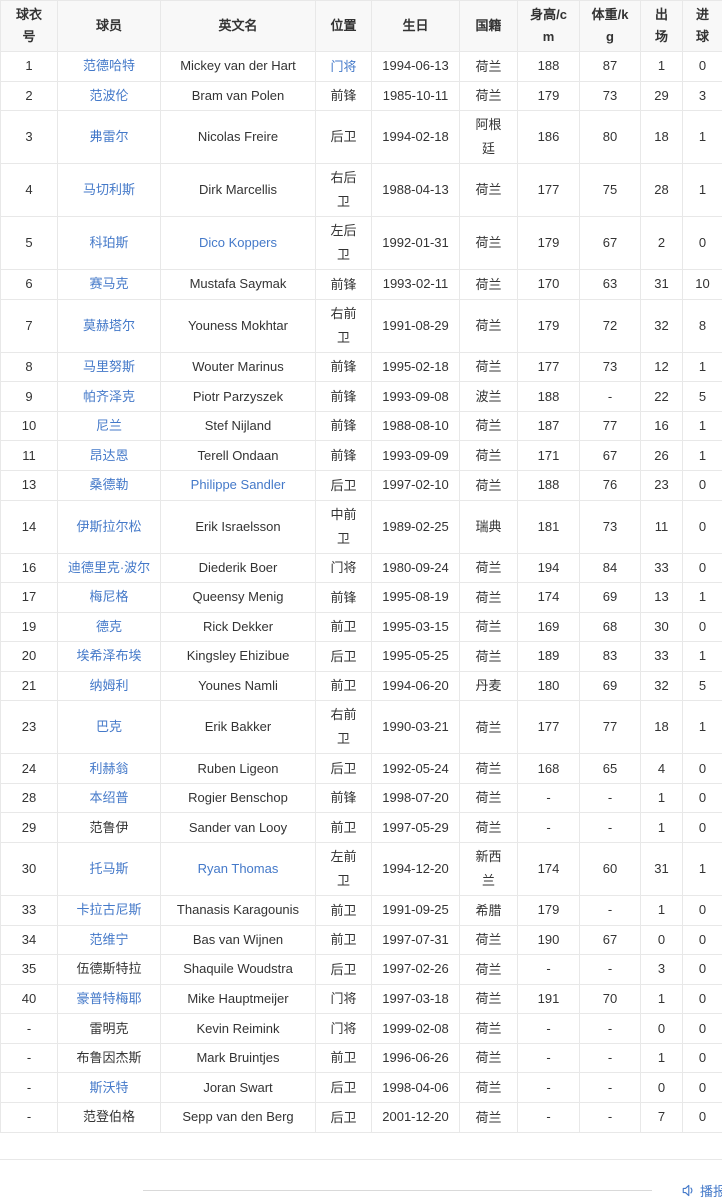 This screenshot has width=722, height=1201. Describe the element at coordinates (343, 1087) in the screenshot. I see `cell: 后卫` at that location.